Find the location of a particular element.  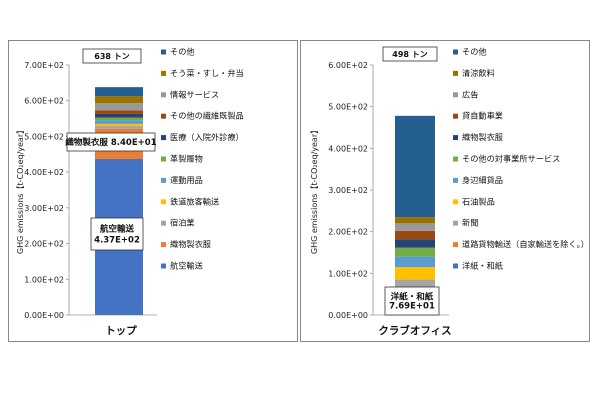

total-label: 498 トン is located at coordinates (409, 54).